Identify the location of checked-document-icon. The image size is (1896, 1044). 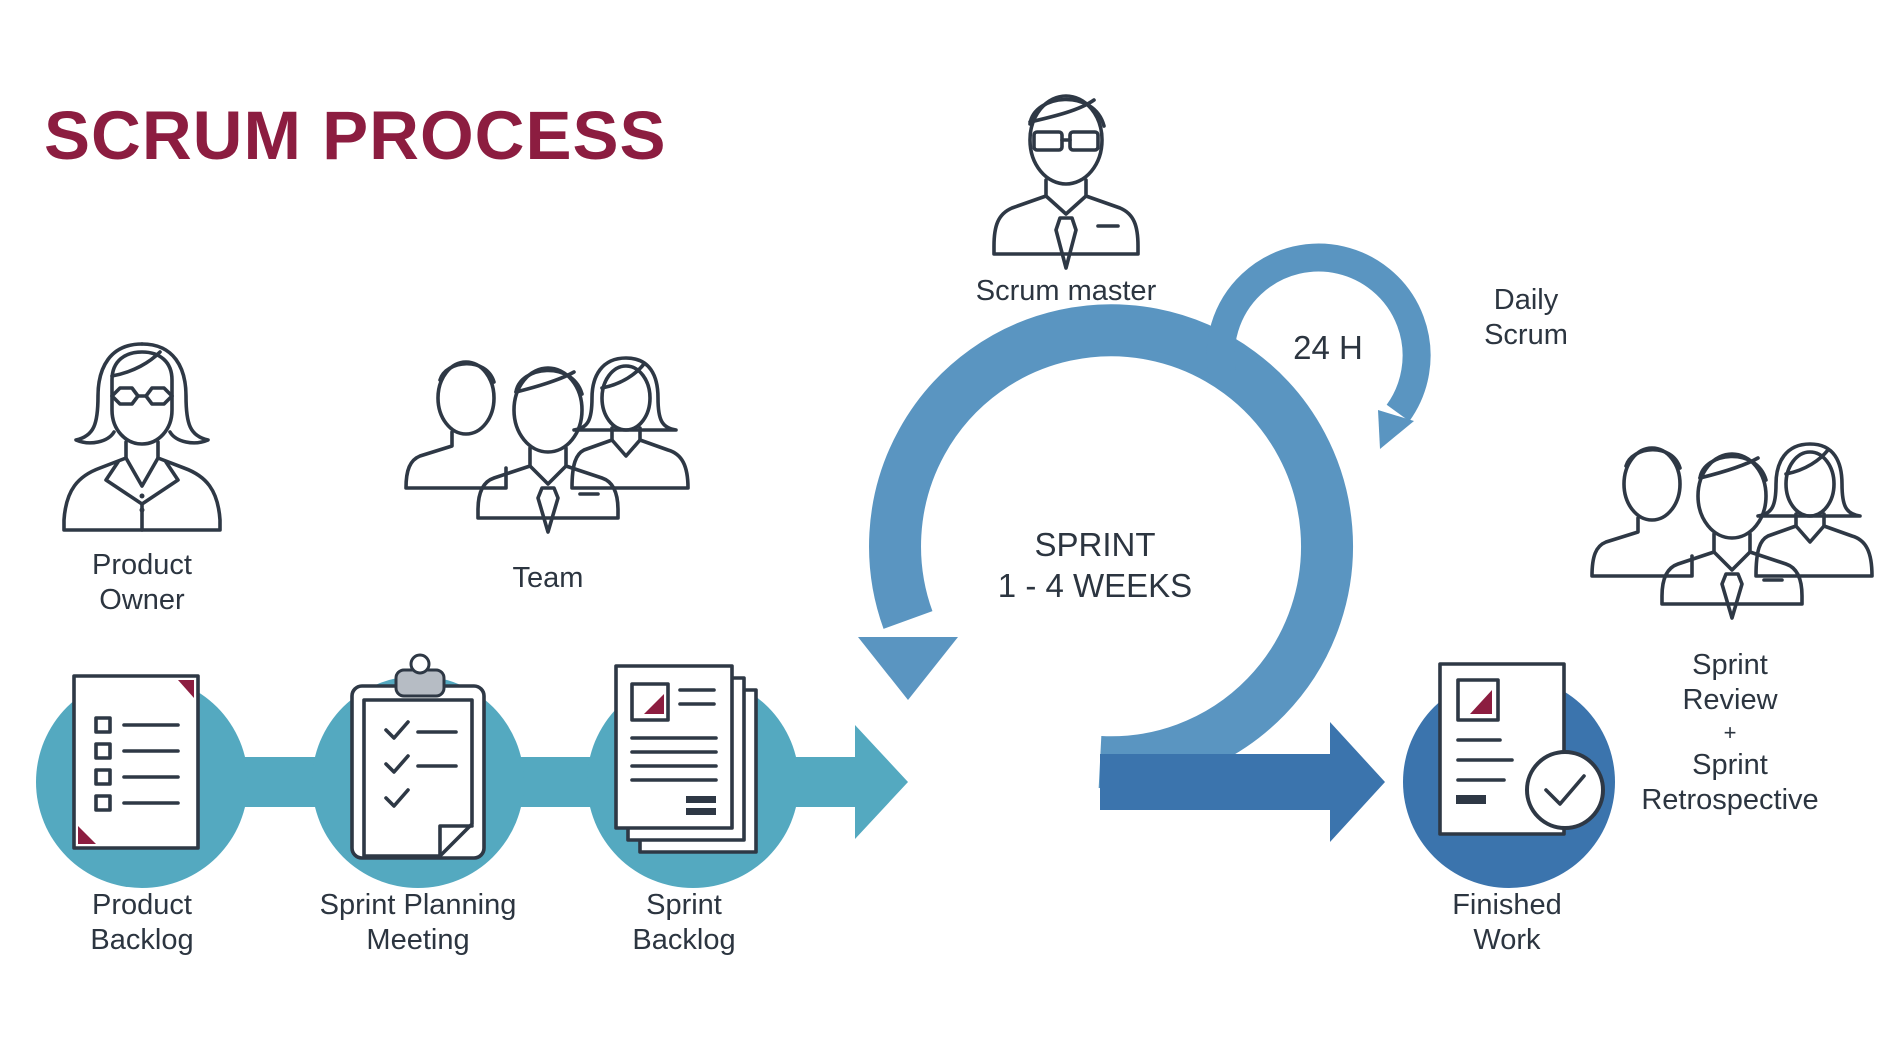
(1521, 749).